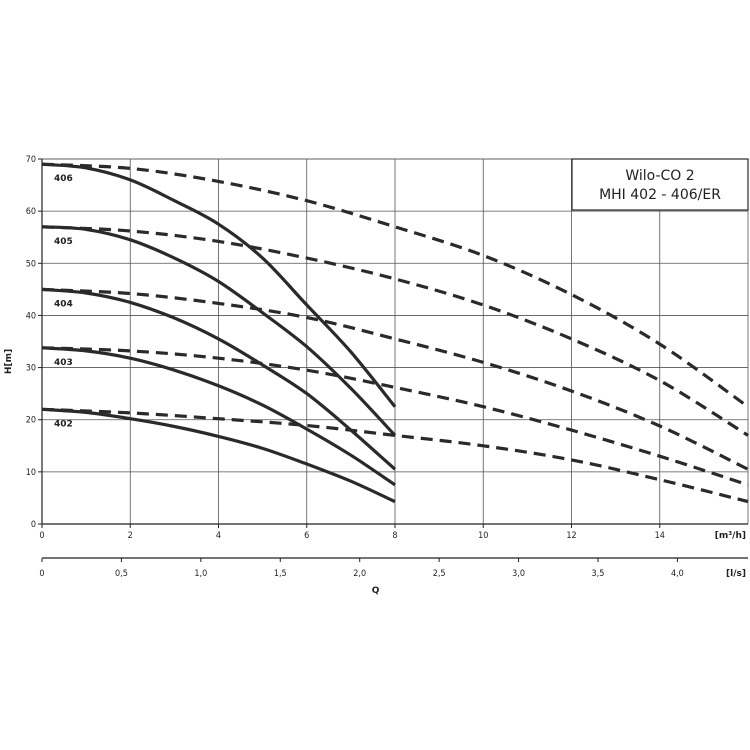 This screenshot has width=750, height=750. Describe the element at coordinates (63, 363) in the screenshot. I see `curve-label-403: 403` at that location.